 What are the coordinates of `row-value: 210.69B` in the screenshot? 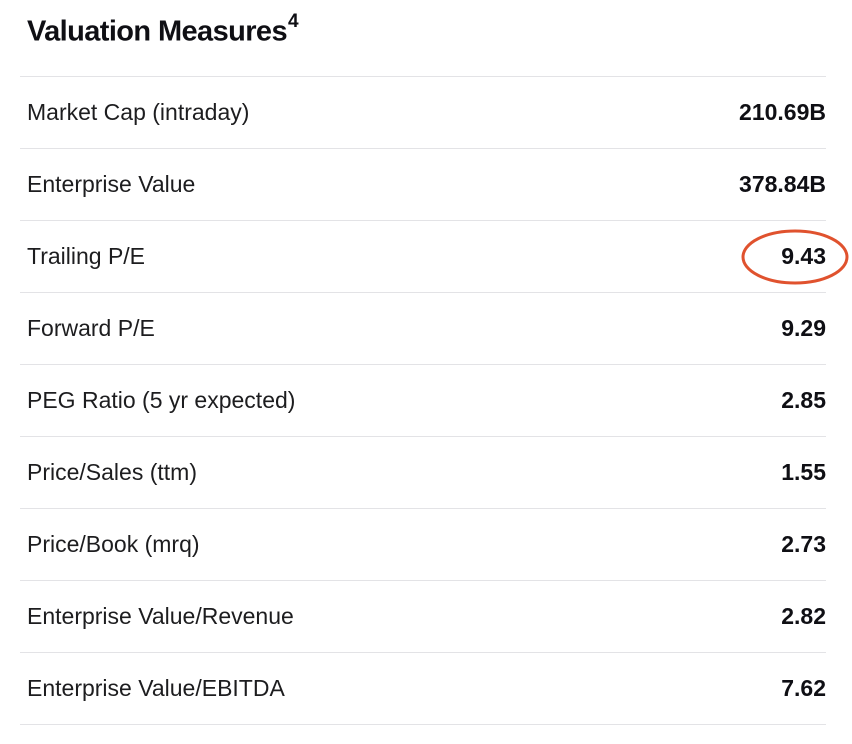 It's located at (782, 112).